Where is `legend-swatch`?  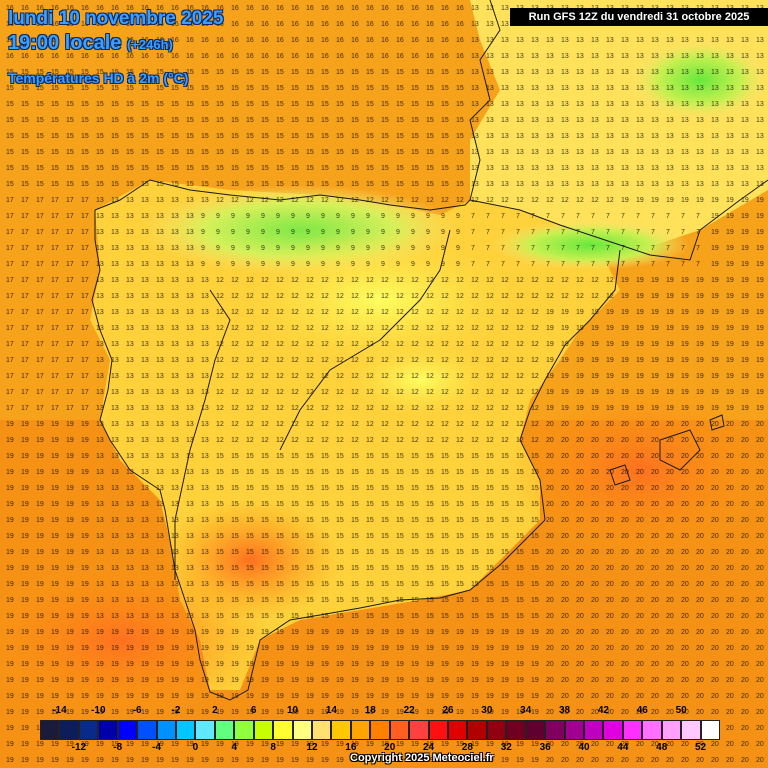
legend-swatch is located at coordinates (671, 730).